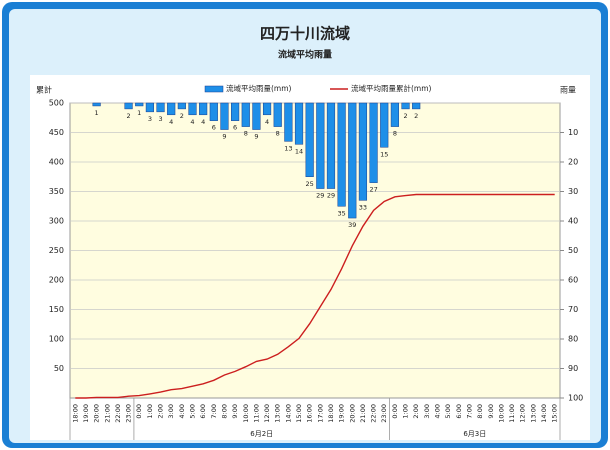 Image resolution: width=610 pixels, height=450 pixels. I want to click on group-label: 6月2日, so click(261, 434).